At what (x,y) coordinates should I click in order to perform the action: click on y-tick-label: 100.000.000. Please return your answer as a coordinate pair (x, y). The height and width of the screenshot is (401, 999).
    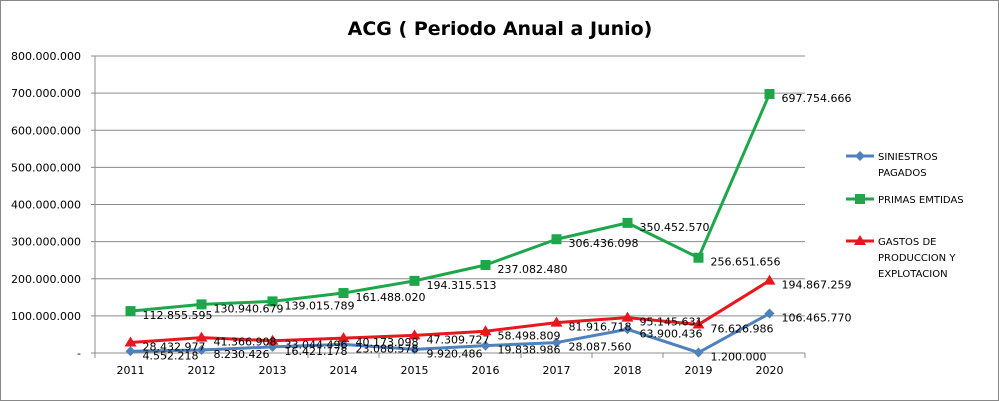
    Looking at the image, I should click on (46, 316).